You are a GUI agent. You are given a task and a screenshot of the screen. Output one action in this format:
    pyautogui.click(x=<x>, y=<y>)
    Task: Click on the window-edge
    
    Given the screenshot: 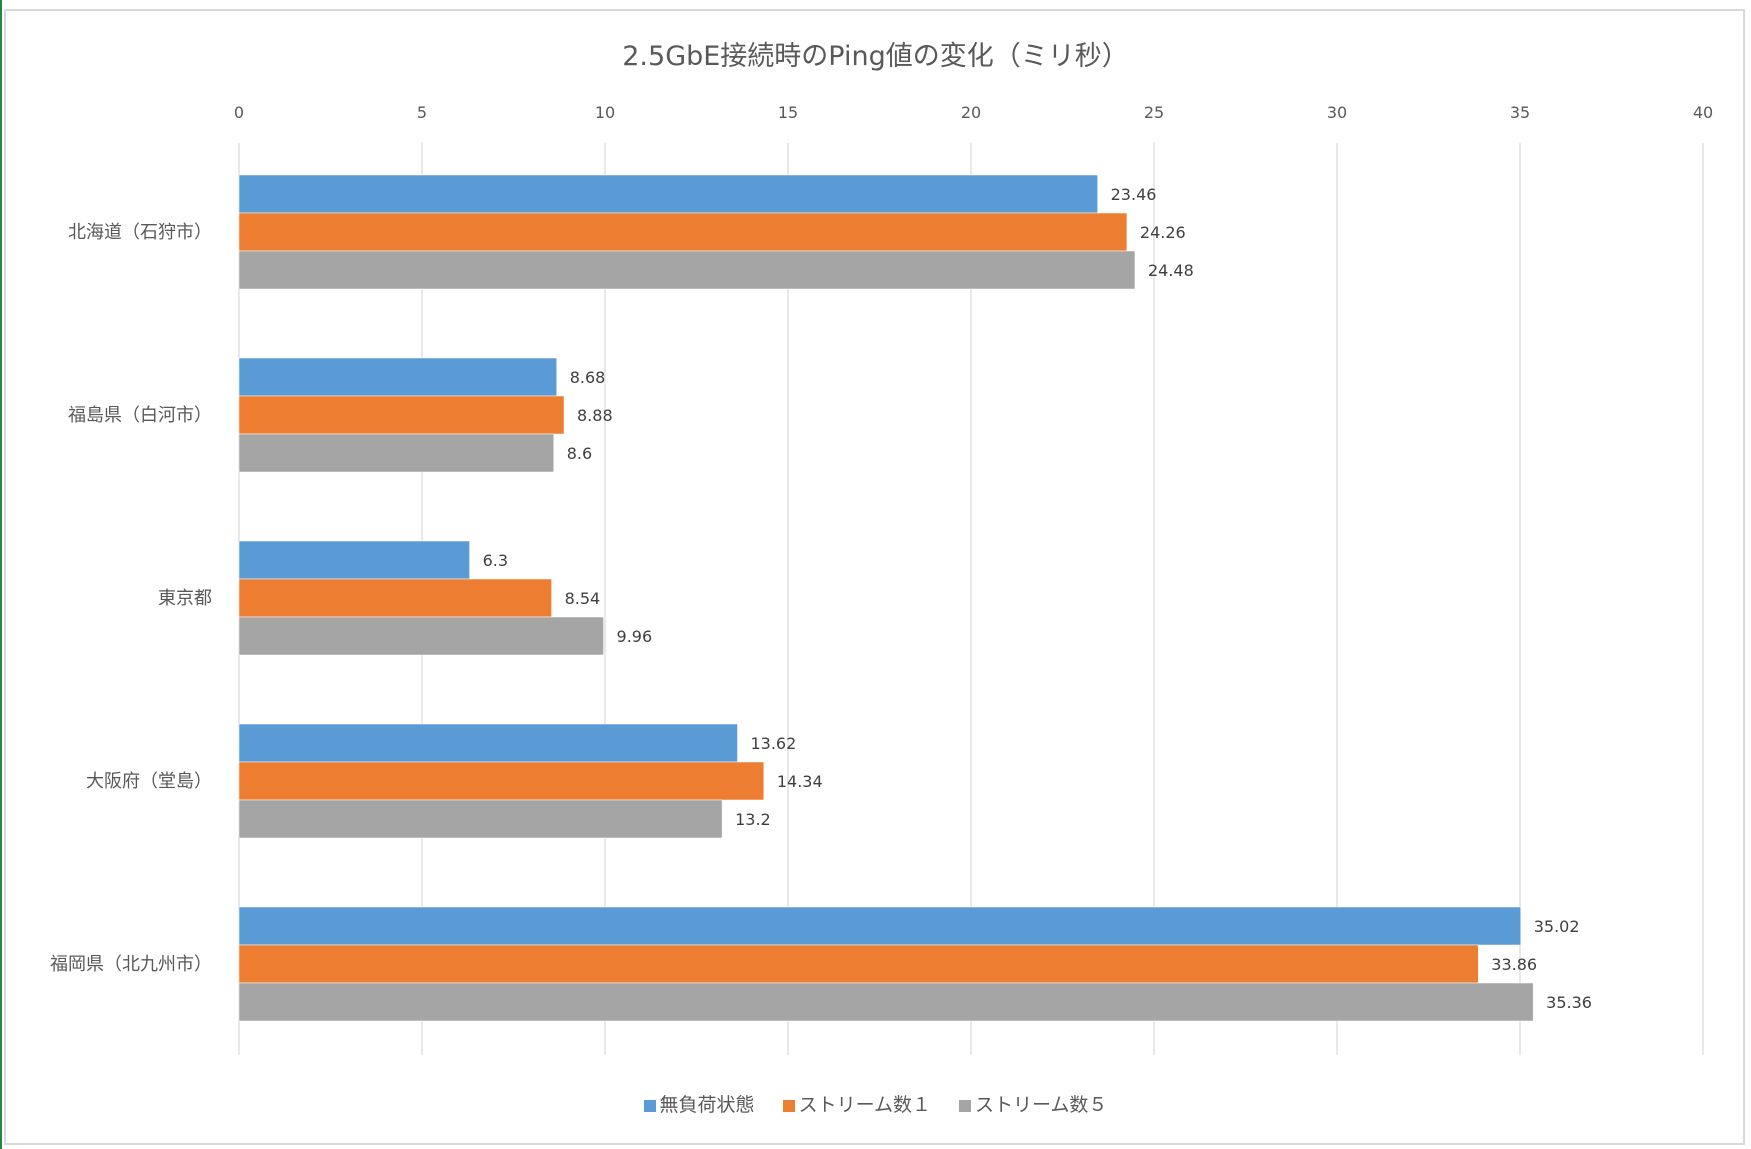 What is the action you would take?
    pyautogui.click(x=1, y=574)
    